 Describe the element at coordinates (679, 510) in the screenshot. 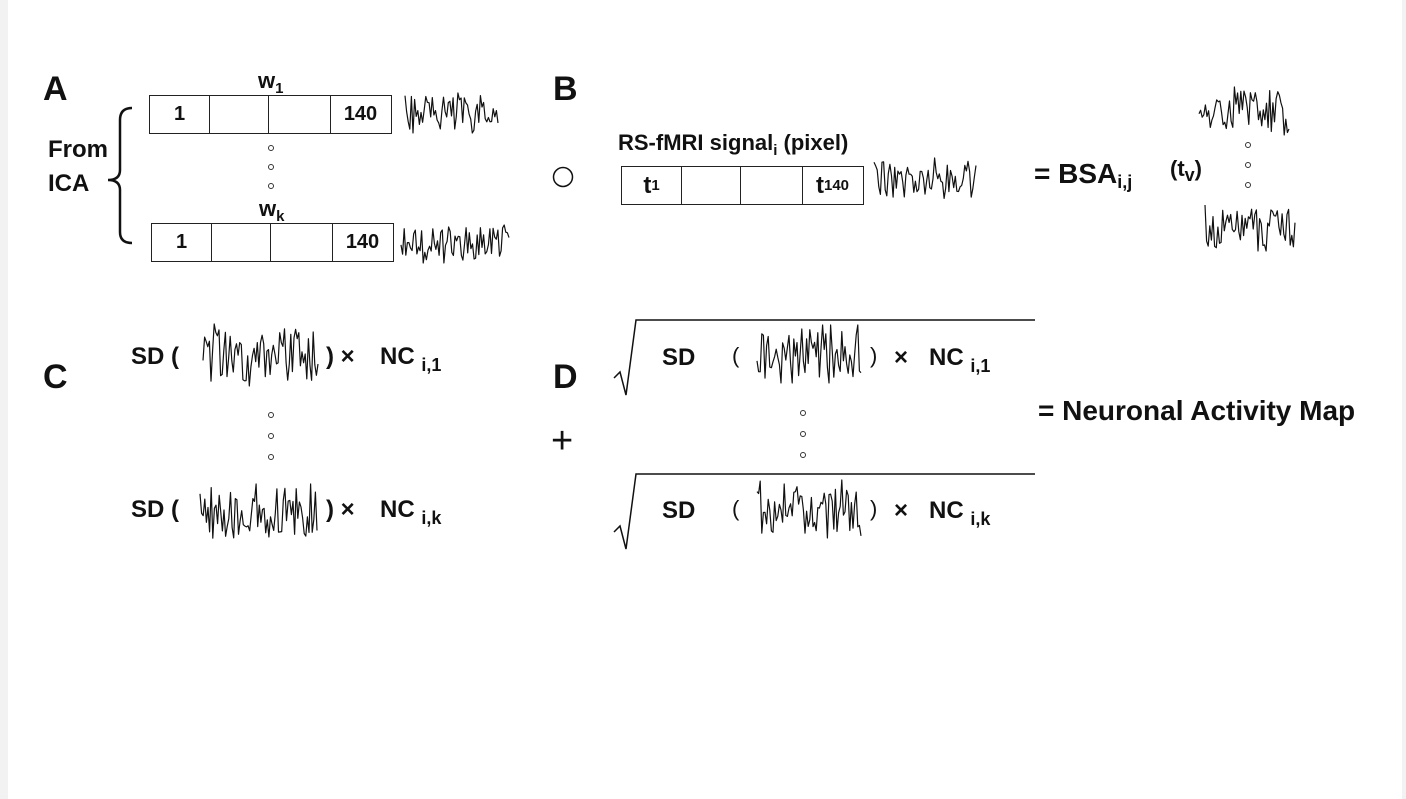

I see `sd-label-k: SD` at that location.